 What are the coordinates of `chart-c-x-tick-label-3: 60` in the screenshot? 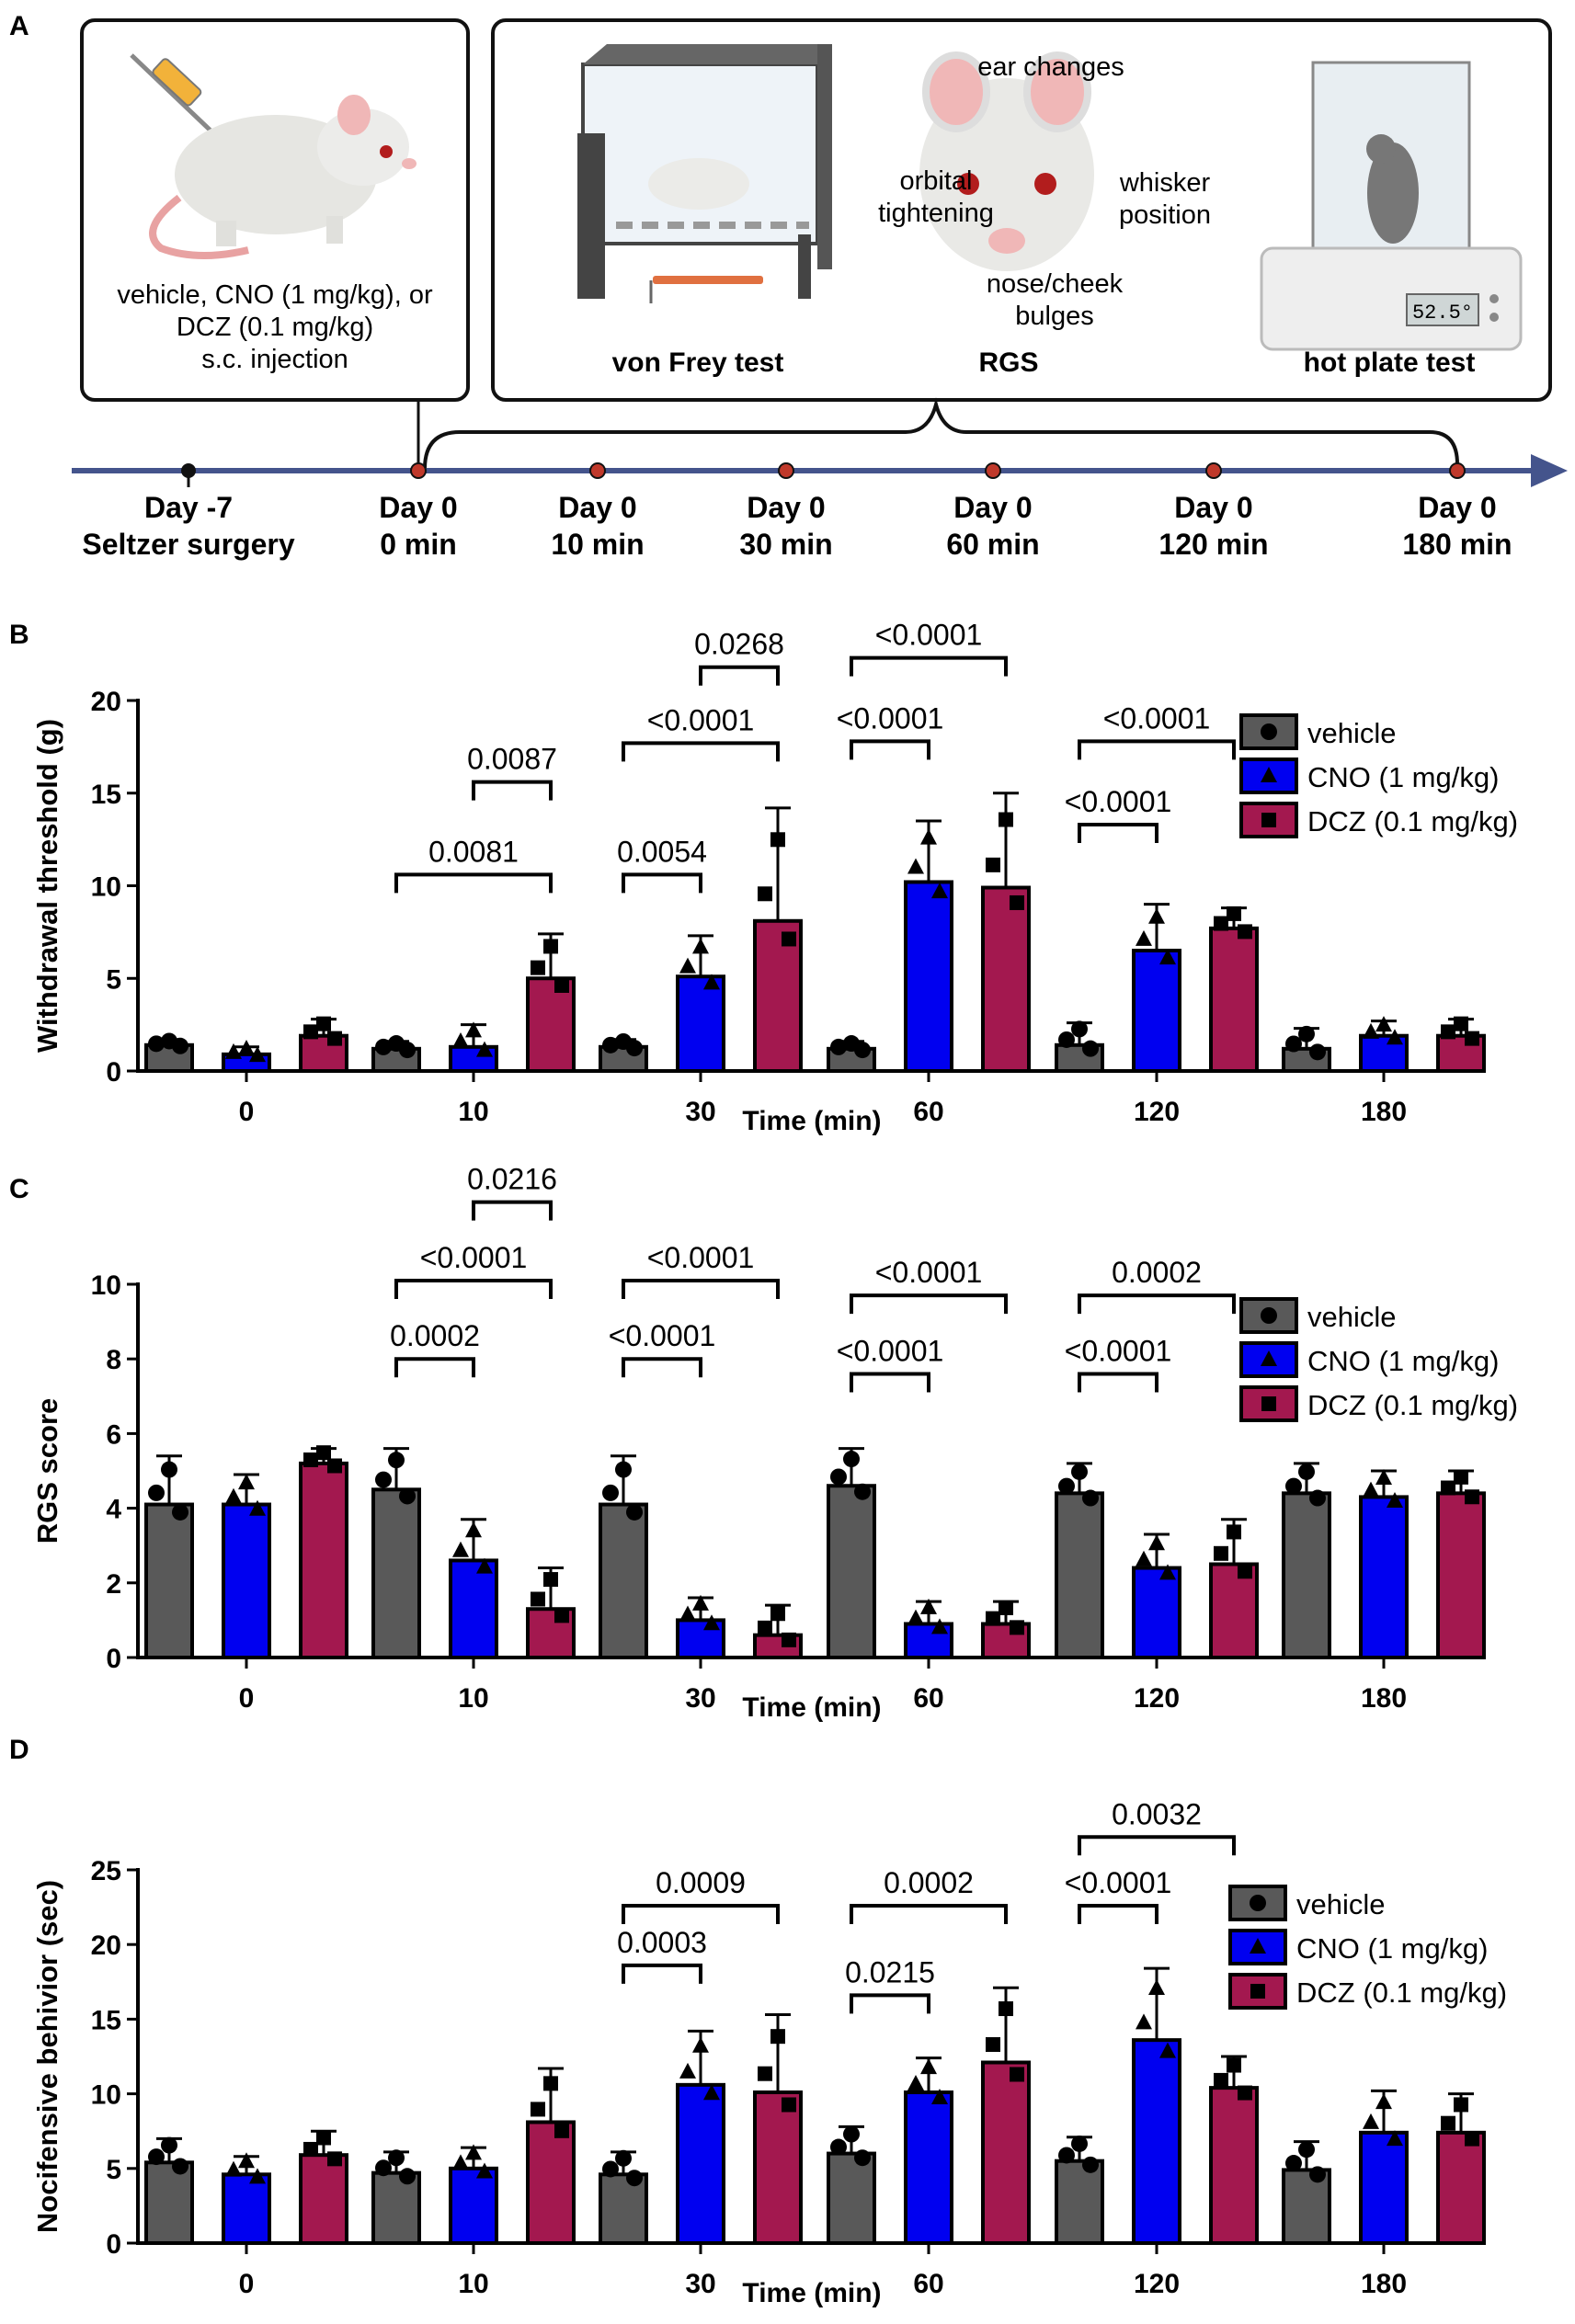 It's located at (928, 1699).